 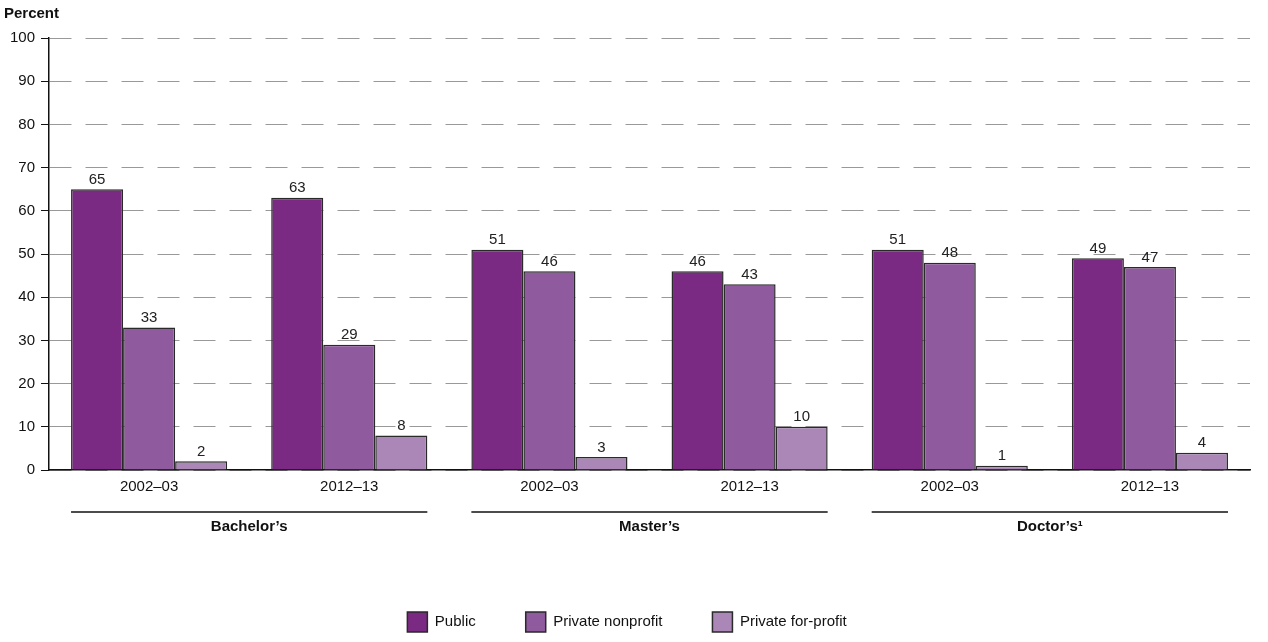 I want to click on text: Doctor’s¹, so click(x=1049, y=525).